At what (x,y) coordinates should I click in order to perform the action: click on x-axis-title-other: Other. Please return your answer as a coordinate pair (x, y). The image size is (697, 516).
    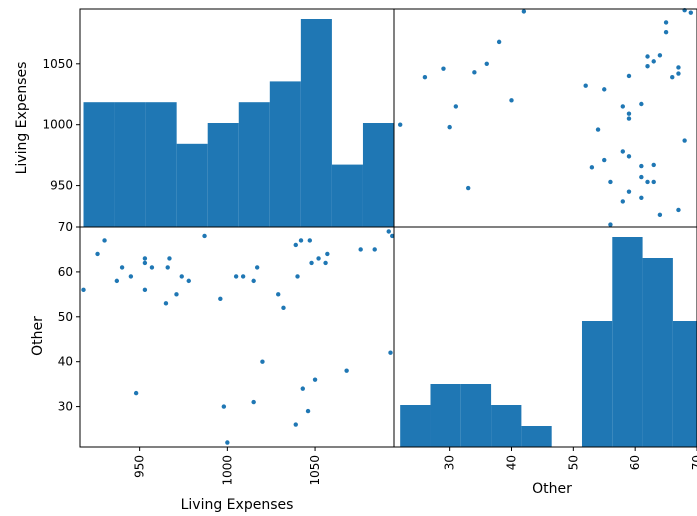
    Looking at the image, I should click on (552, 489).